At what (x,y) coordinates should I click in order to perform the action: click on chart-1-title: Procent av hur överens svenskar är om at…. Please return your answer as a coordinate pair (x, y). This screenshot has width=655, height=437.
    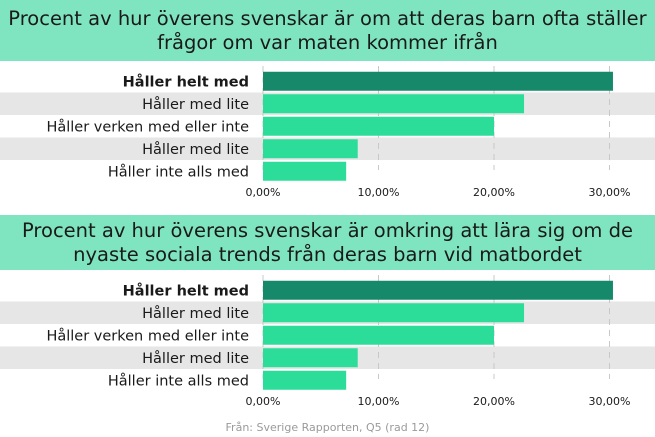
    Looking at the image, I should click on (327, 30).